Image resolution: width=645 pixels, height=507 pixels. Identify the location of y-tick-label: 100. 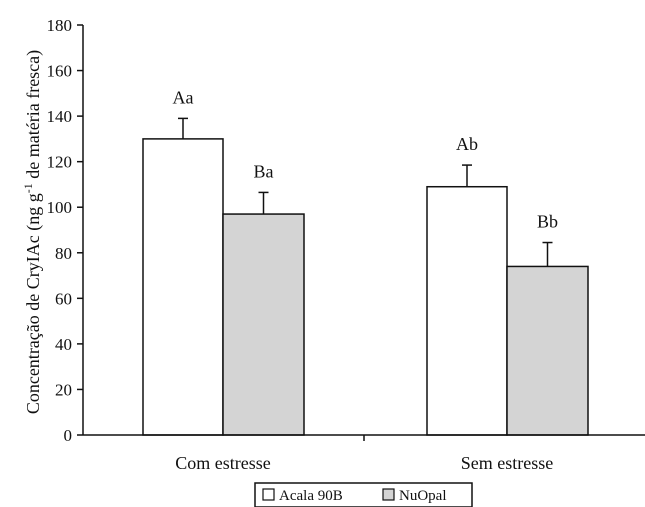
(60, 207).